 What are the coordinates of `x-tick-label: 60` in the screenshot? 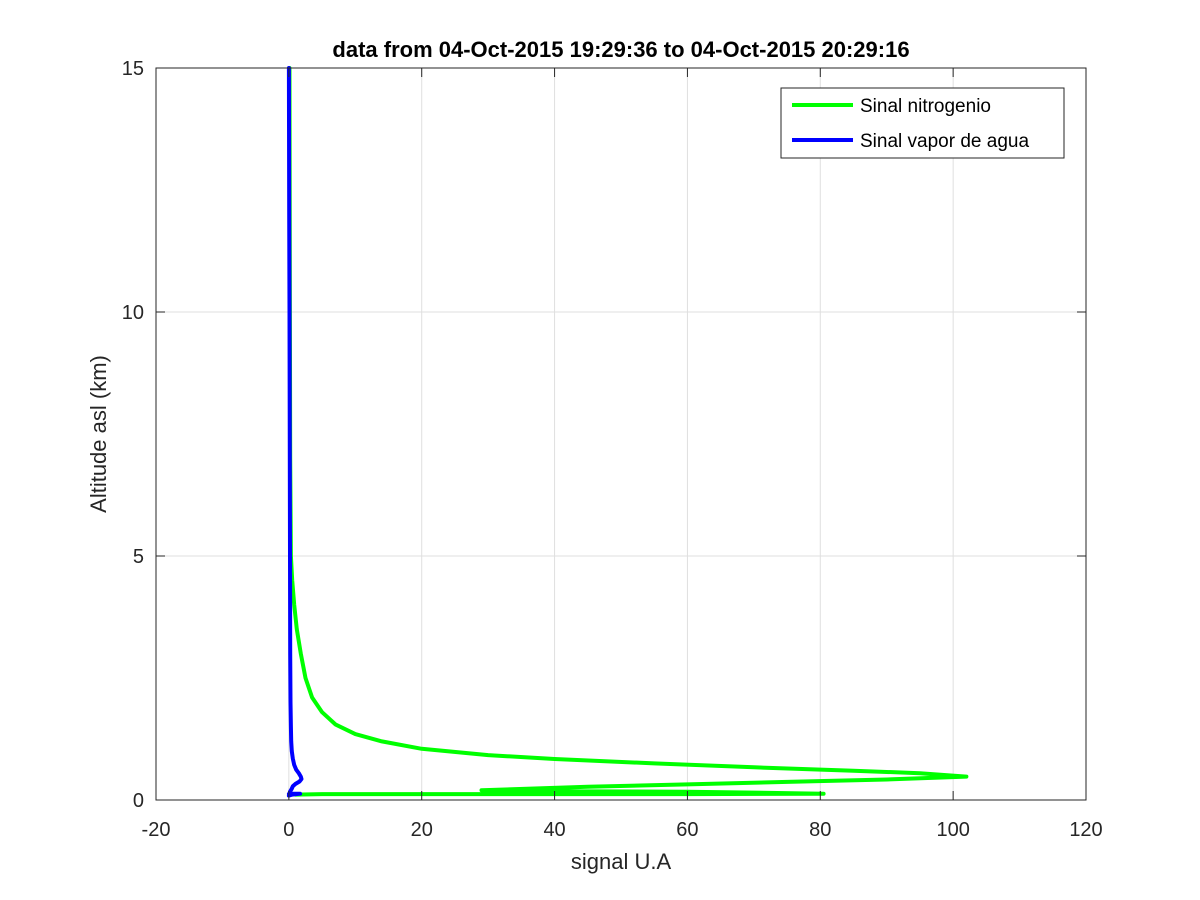 It's located at (687, 830).